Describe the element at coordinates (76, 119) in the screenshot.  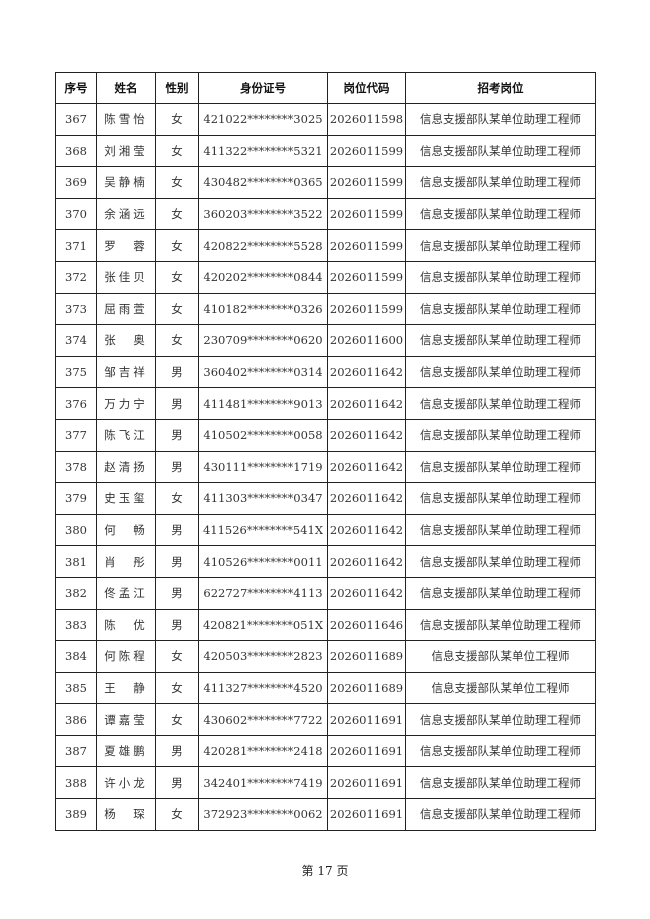
I see `cell-index: 367` at that location.